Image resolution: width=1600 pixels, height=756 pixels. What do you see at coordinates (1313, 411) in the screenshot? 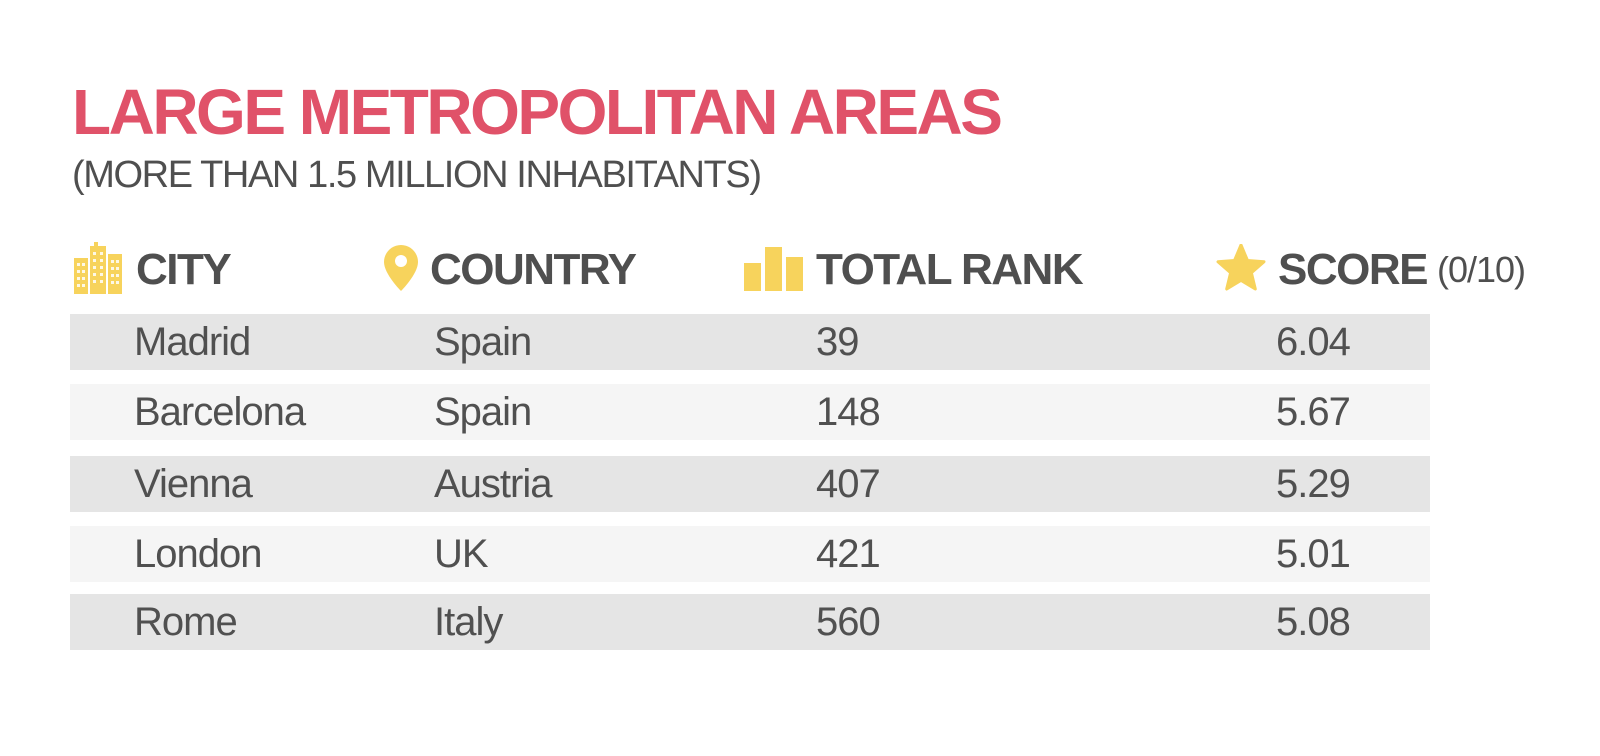
I see `cell-score: 5.67` at bounding box center [1313, 411].